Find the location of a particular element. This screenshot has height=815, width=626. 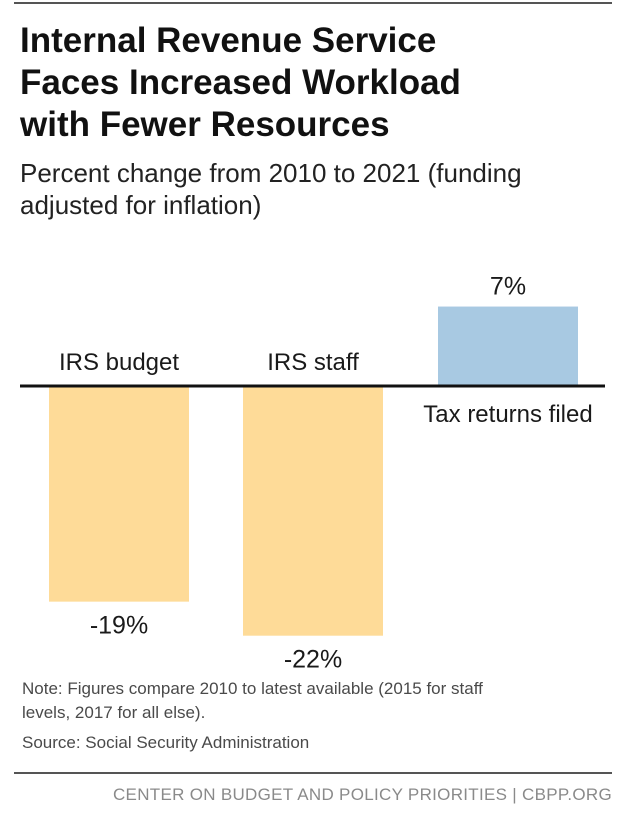

value-label: 7% is located at coordinates (508, 287).